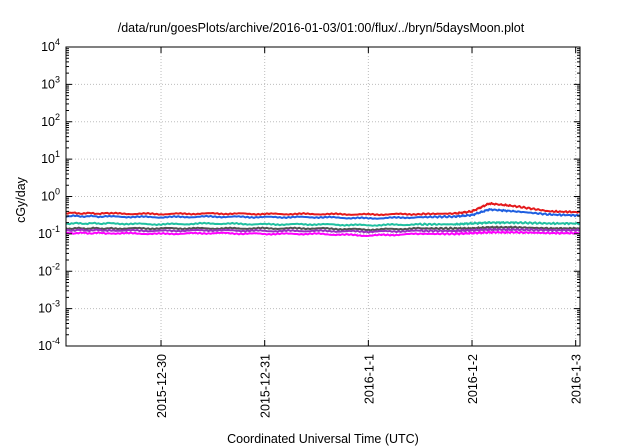 This screenshot has height=448, width=640. I want to click on y-tick-labels: 10⁻⁴ 10⁻³ 10⁻² 10⁻¹ 10⁰ 10¹ 10² 10³ 10⁴, so click(49, 195).